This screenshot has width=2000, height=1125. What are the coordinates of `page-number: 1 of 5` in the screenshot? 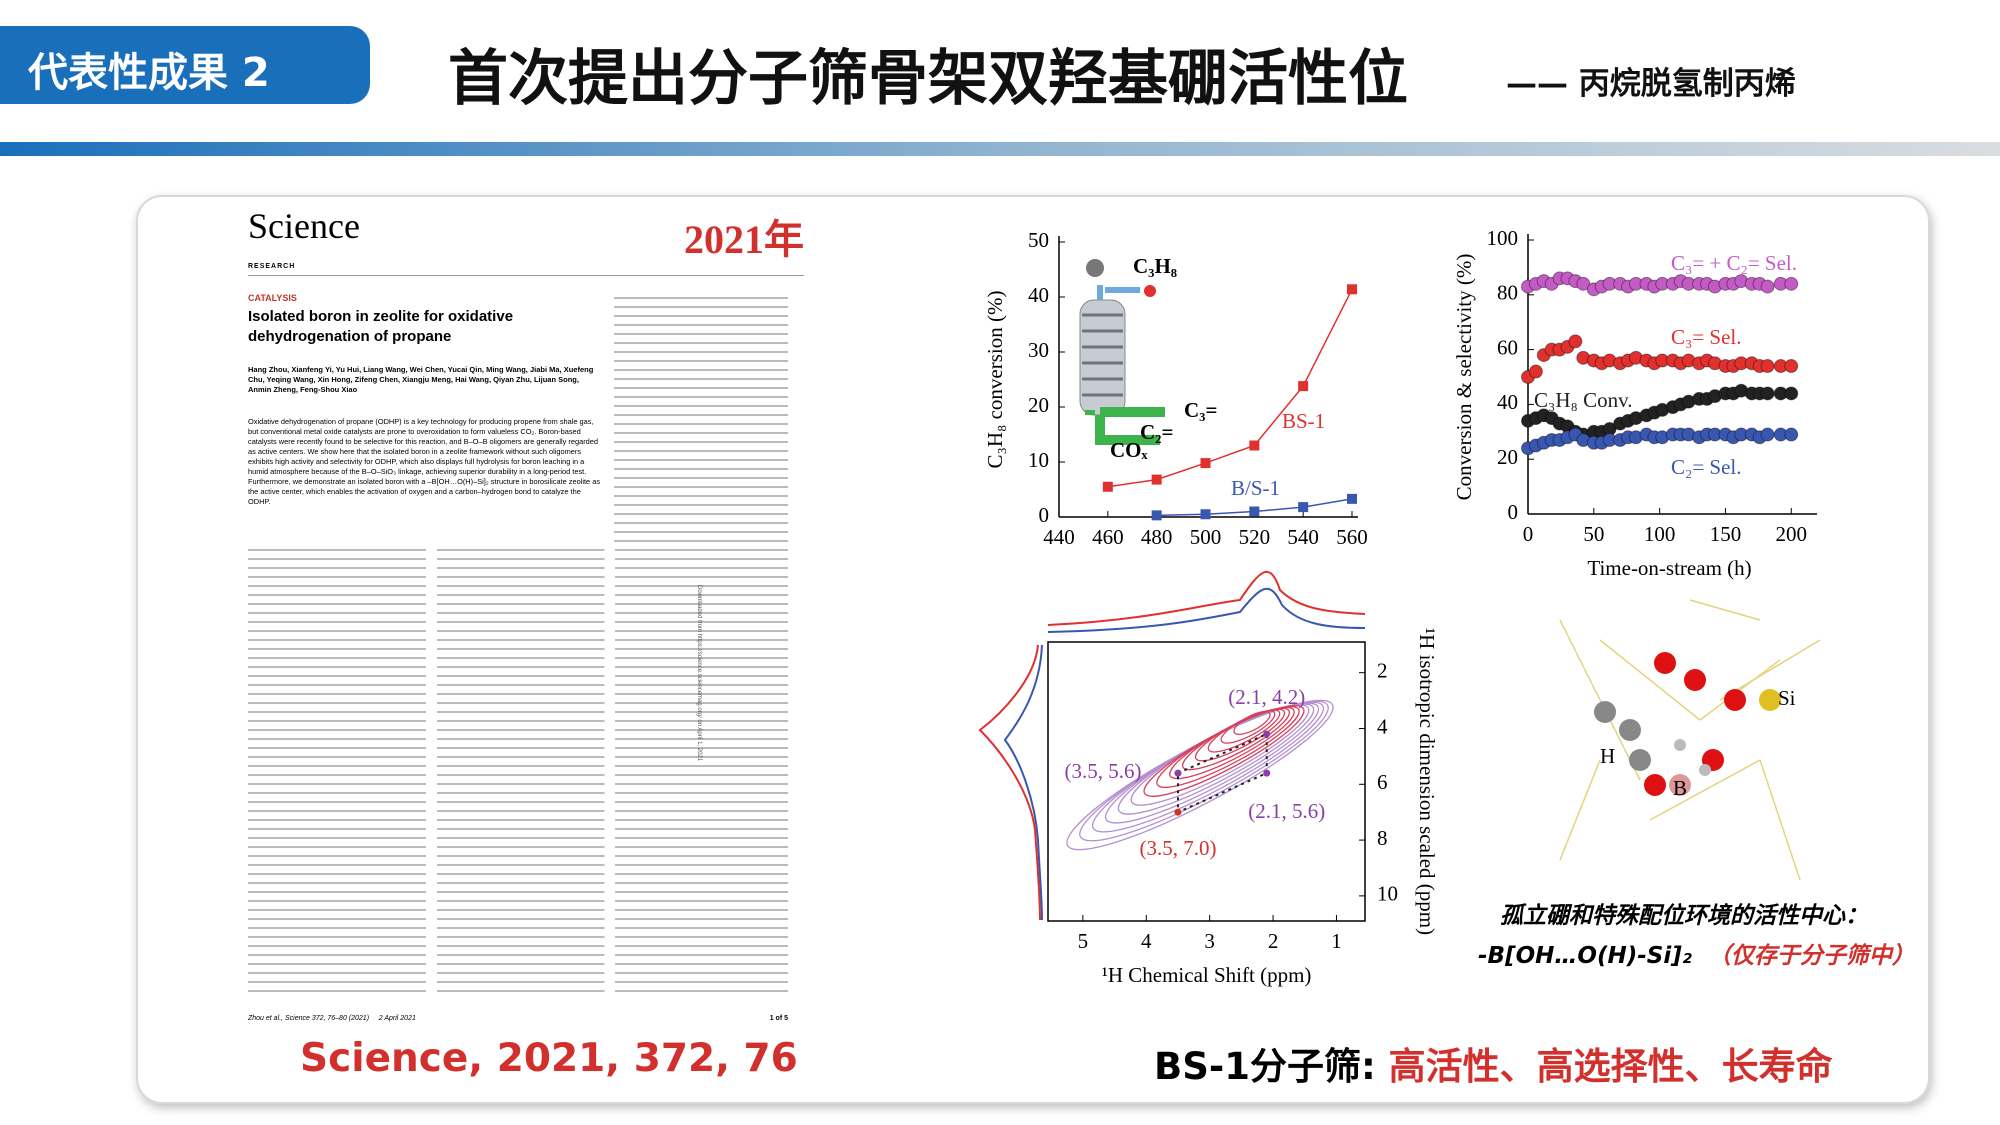 It's located at (778, 1018).